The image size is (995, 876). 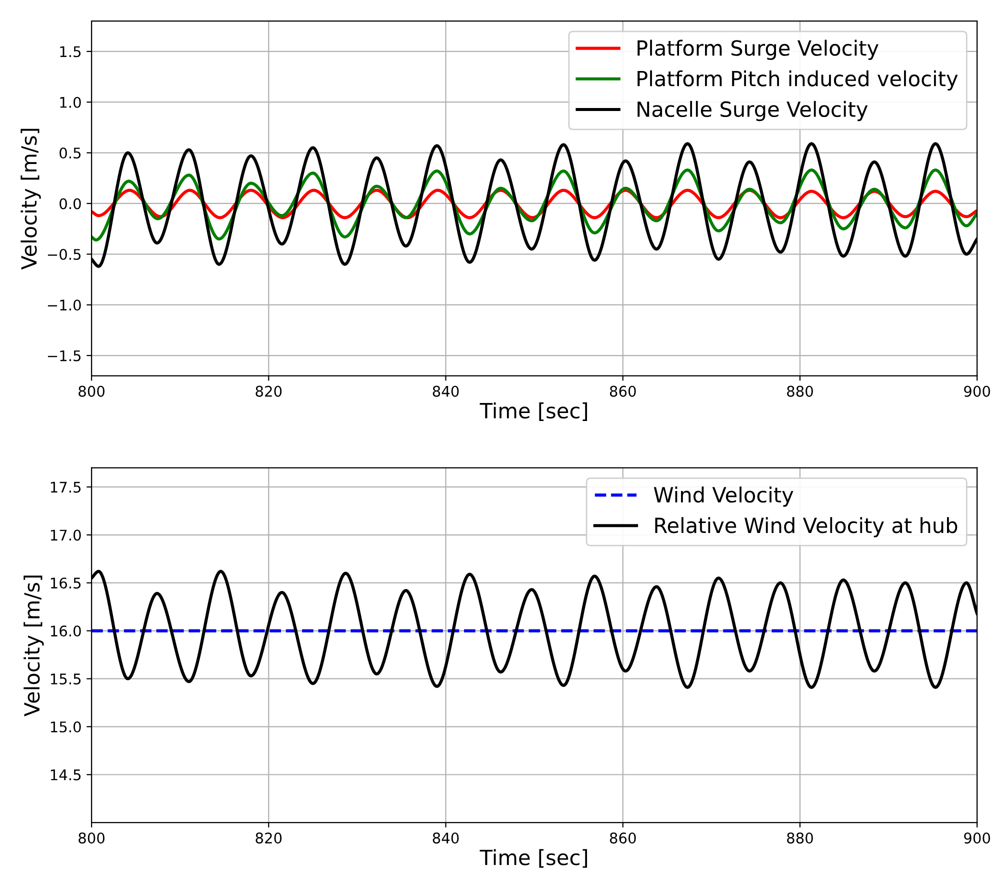 I want to click on y-tick-label: 0.0, so click(x=70, y=204).